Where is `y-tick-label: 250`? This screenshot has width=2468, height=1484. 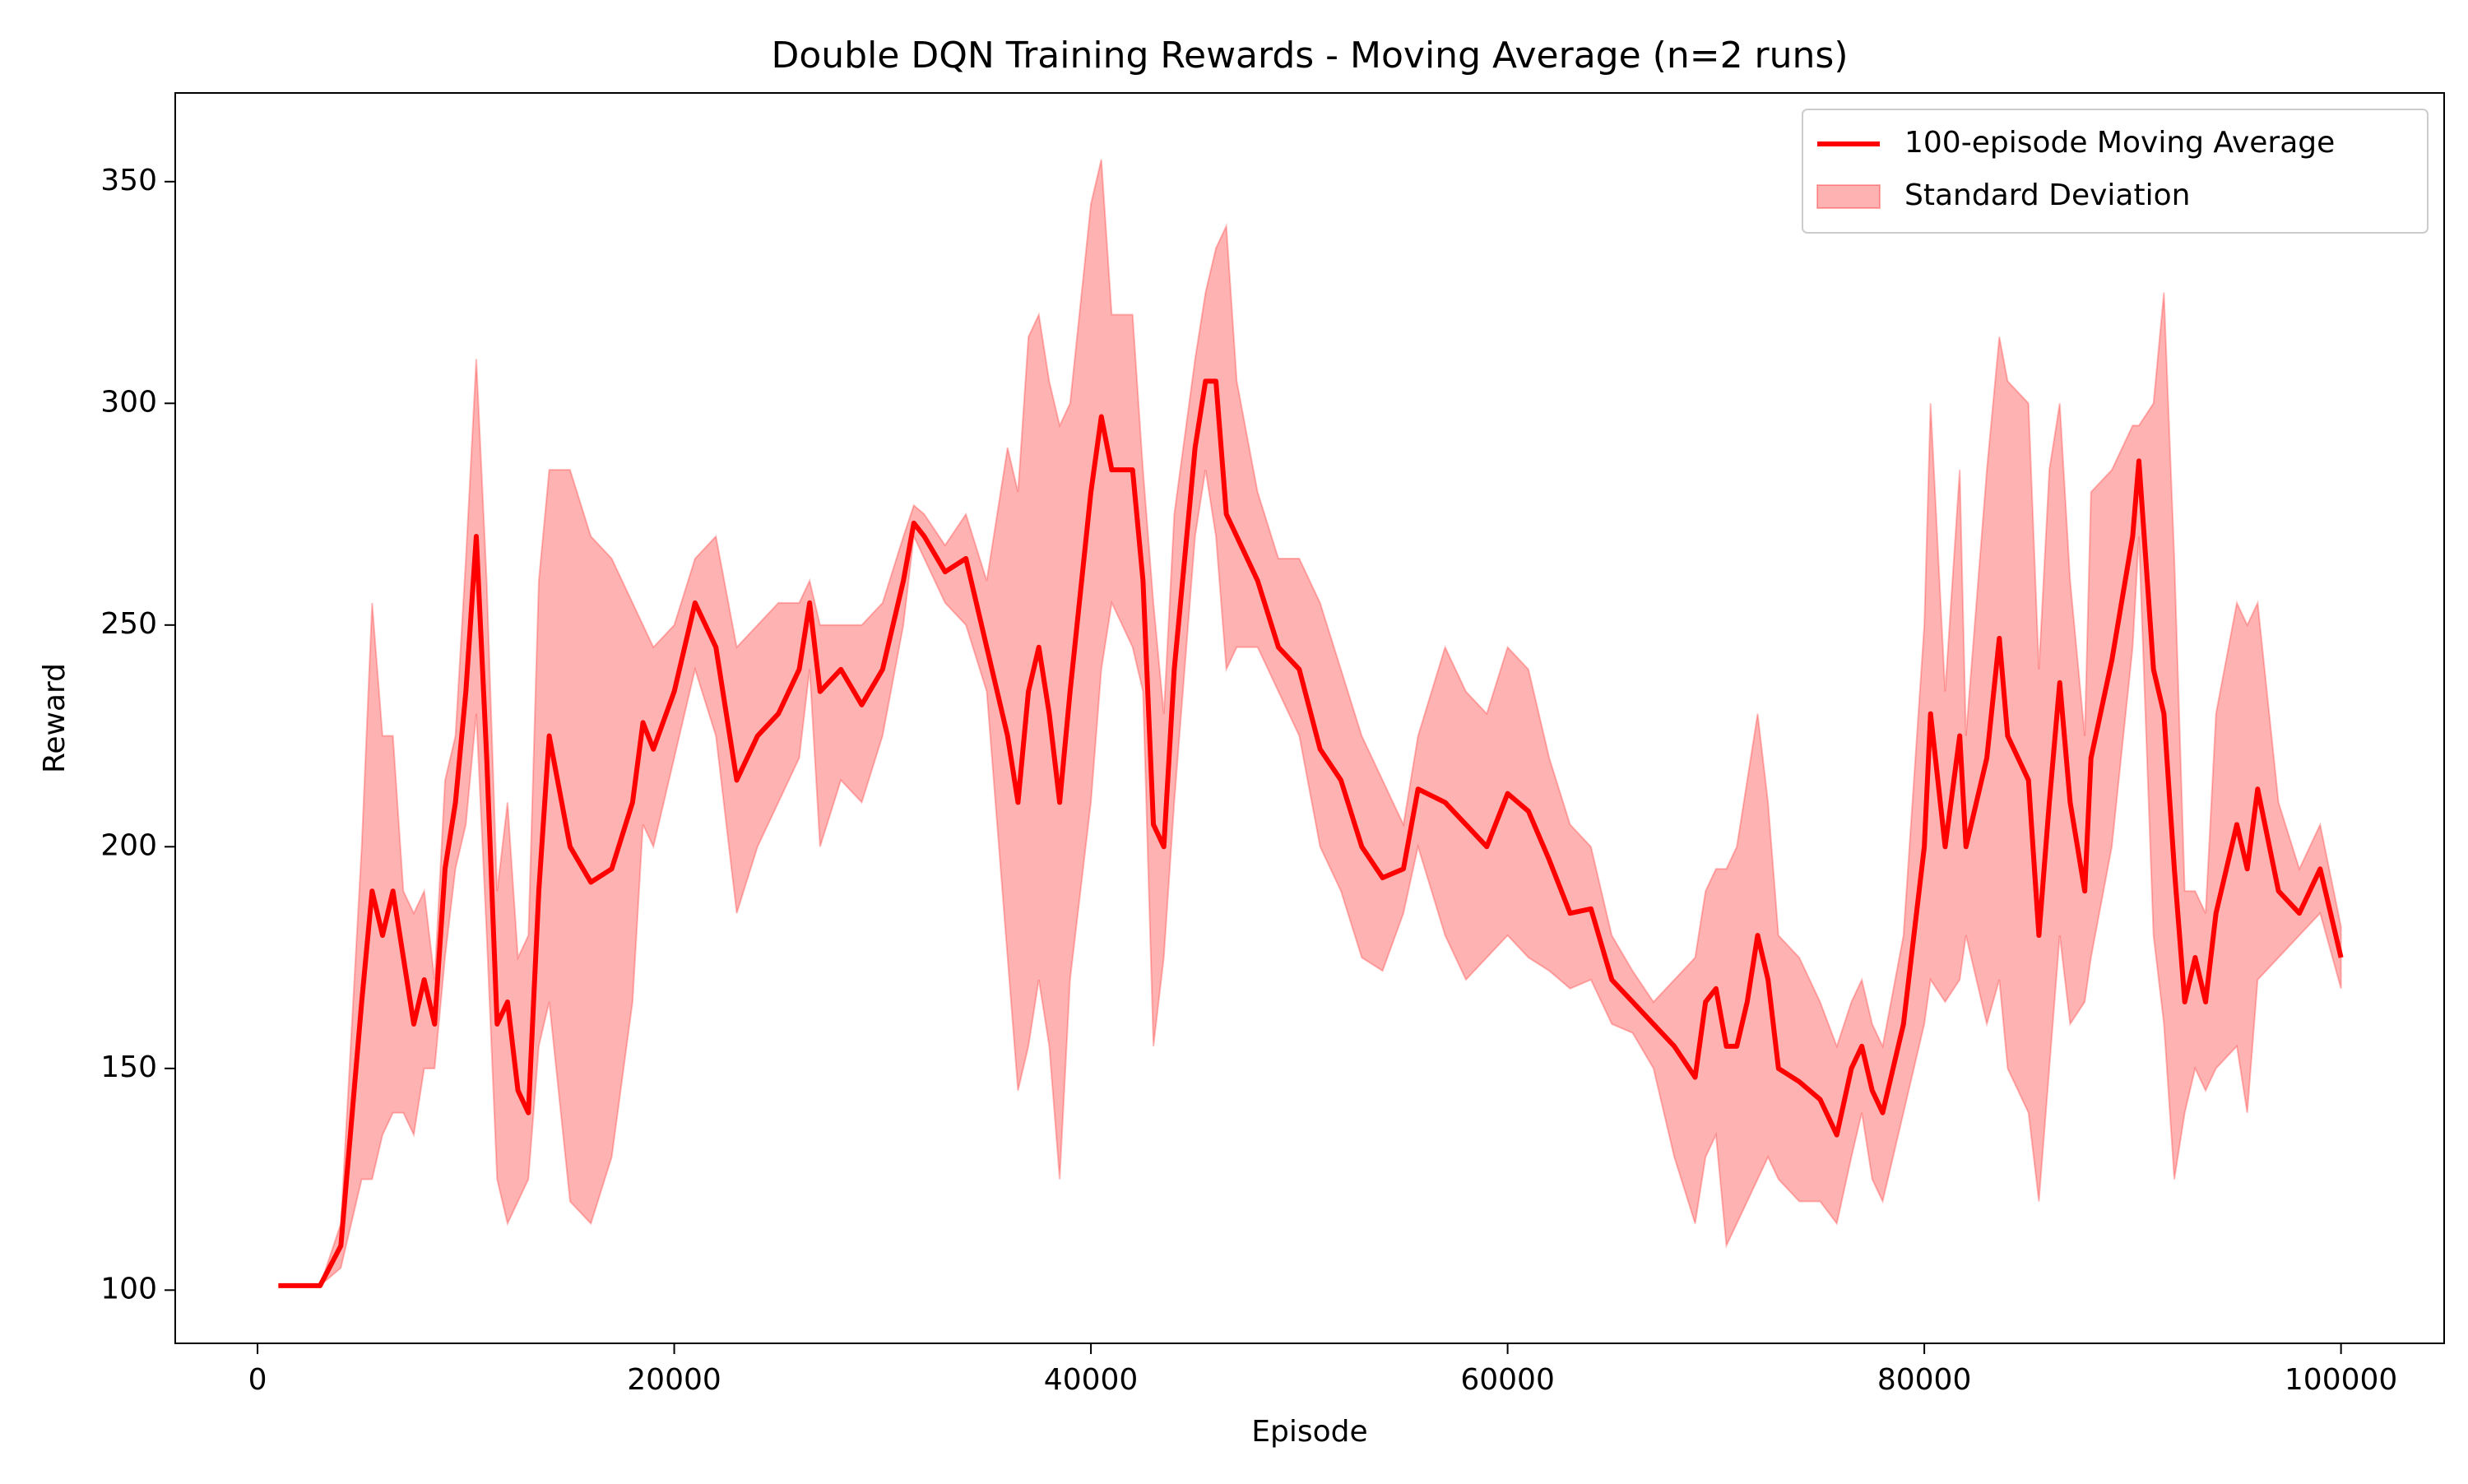 y-tick-label: 250 is located at coordinates (128, 624).